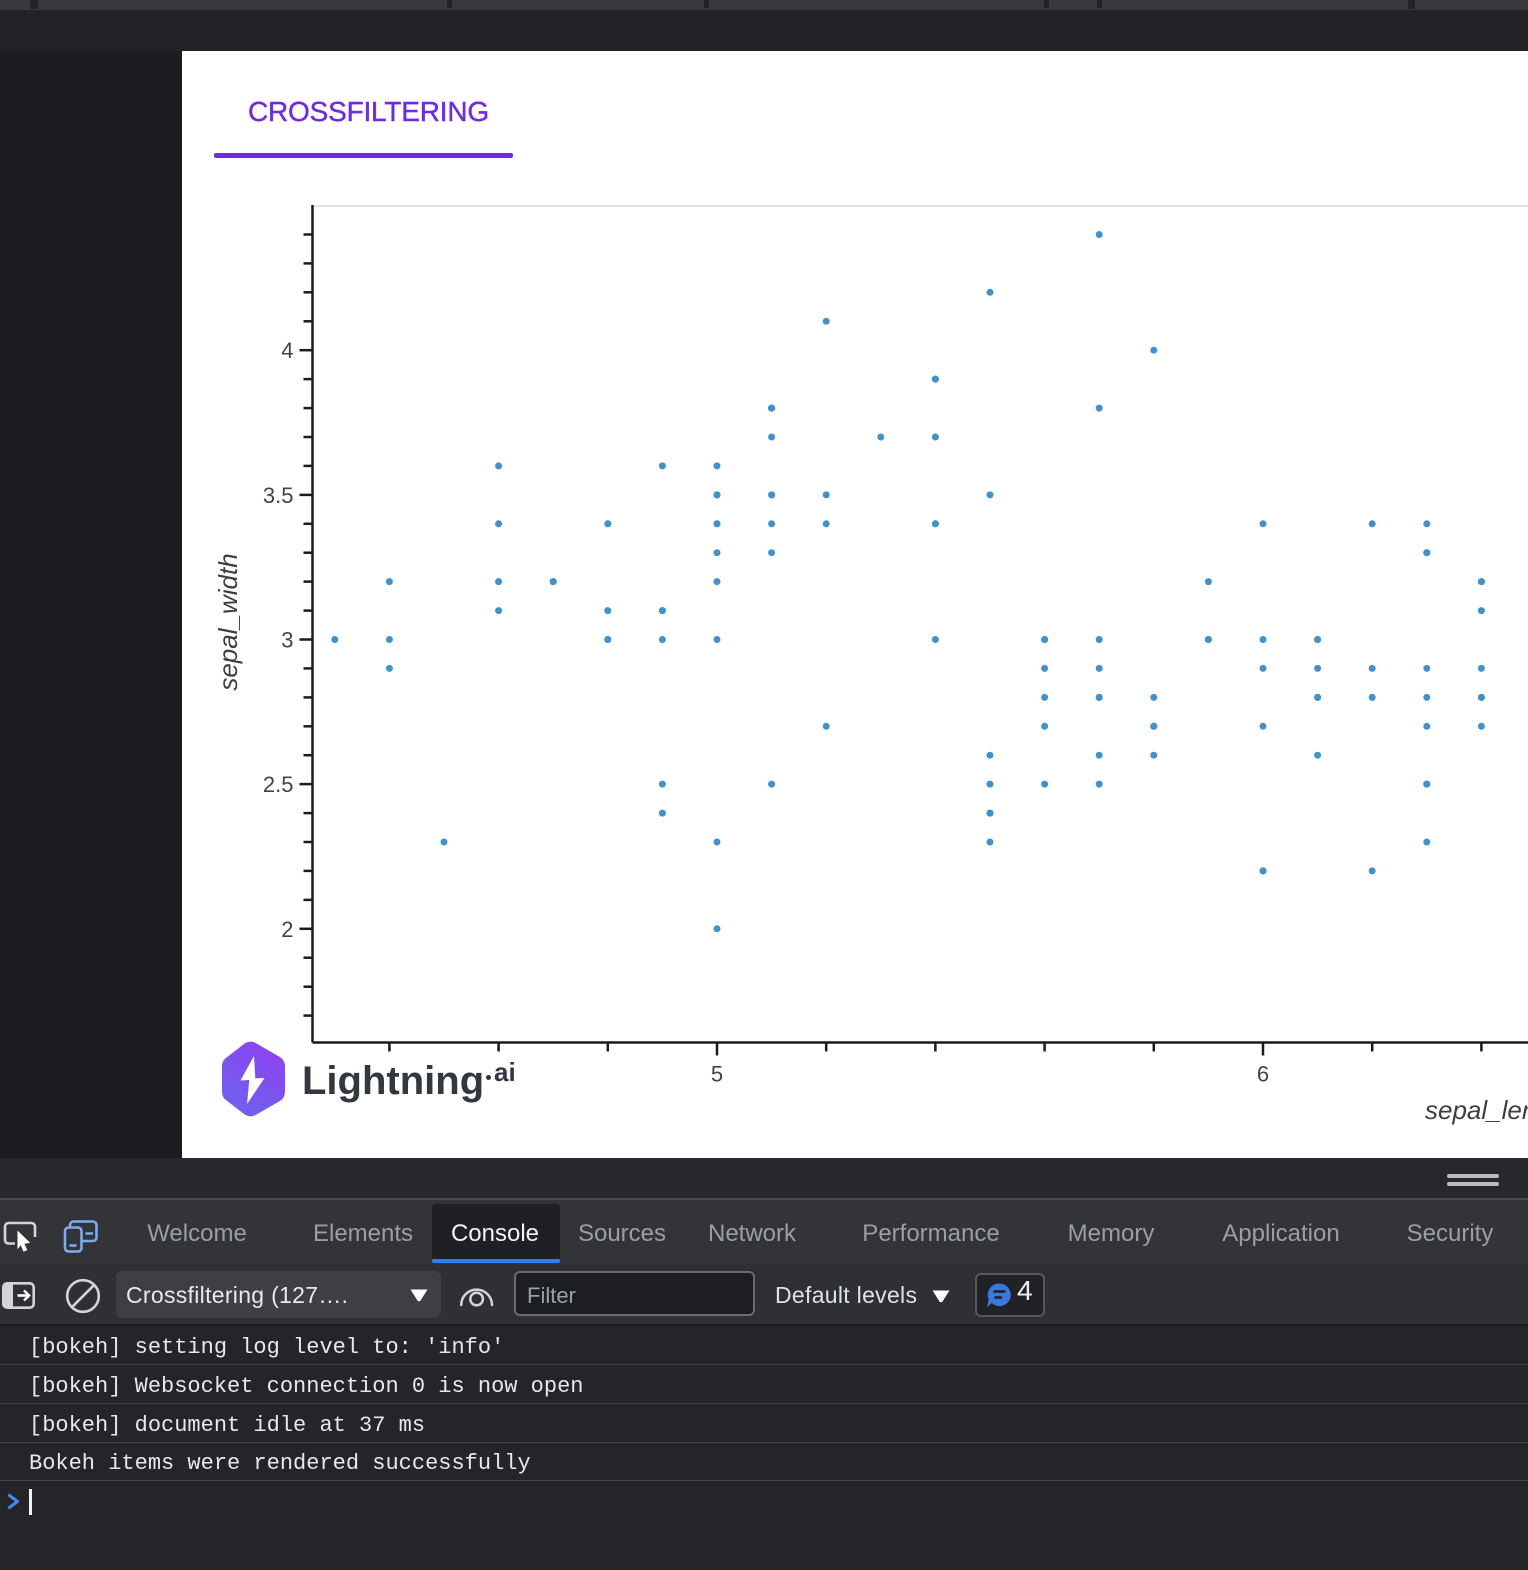 The height and width of the screenshot is (1570, 1528). What do you see at coordinates (278, 784) in the screenshot?
I see `svg-text: 2.5` at bounding box center [278, 784].